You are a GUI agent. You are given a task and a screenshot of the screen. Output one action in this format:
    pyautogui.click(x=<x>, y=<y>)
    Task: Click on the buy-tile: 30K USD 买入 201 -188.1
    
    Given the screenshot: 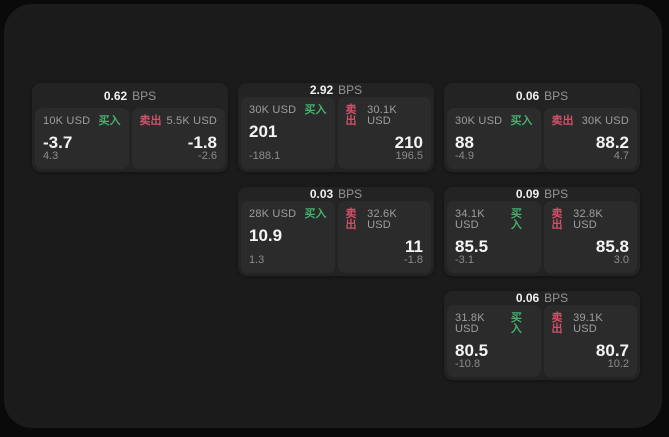 What is the action you would take?
    pyautogui.click(x=288, y=133)
    